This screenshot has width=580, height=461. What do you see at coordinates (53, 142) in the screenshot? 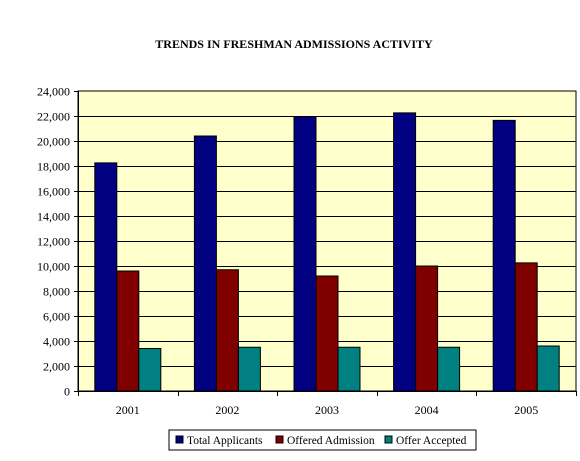
I see `y-tick-label: 20,000` at bounding box center [53, 142].